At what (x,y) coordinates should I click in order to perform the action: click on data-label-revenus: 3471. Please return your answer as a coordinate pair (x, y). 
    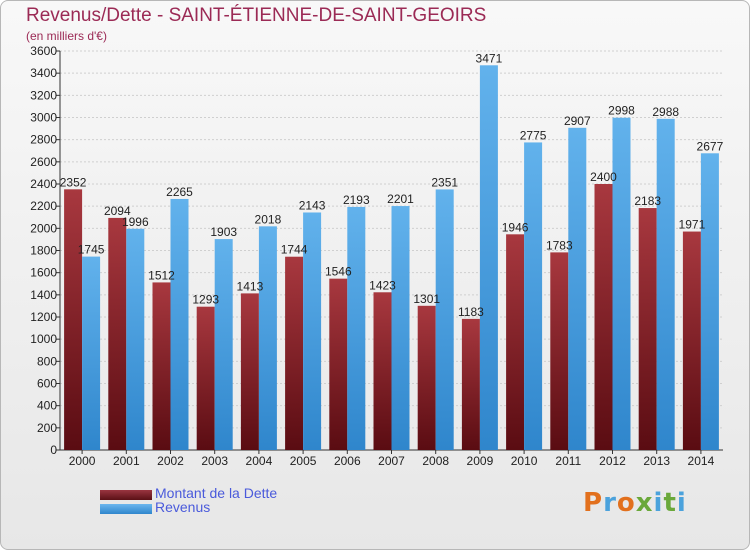
    Looking at the image, I should click on (489, 58).